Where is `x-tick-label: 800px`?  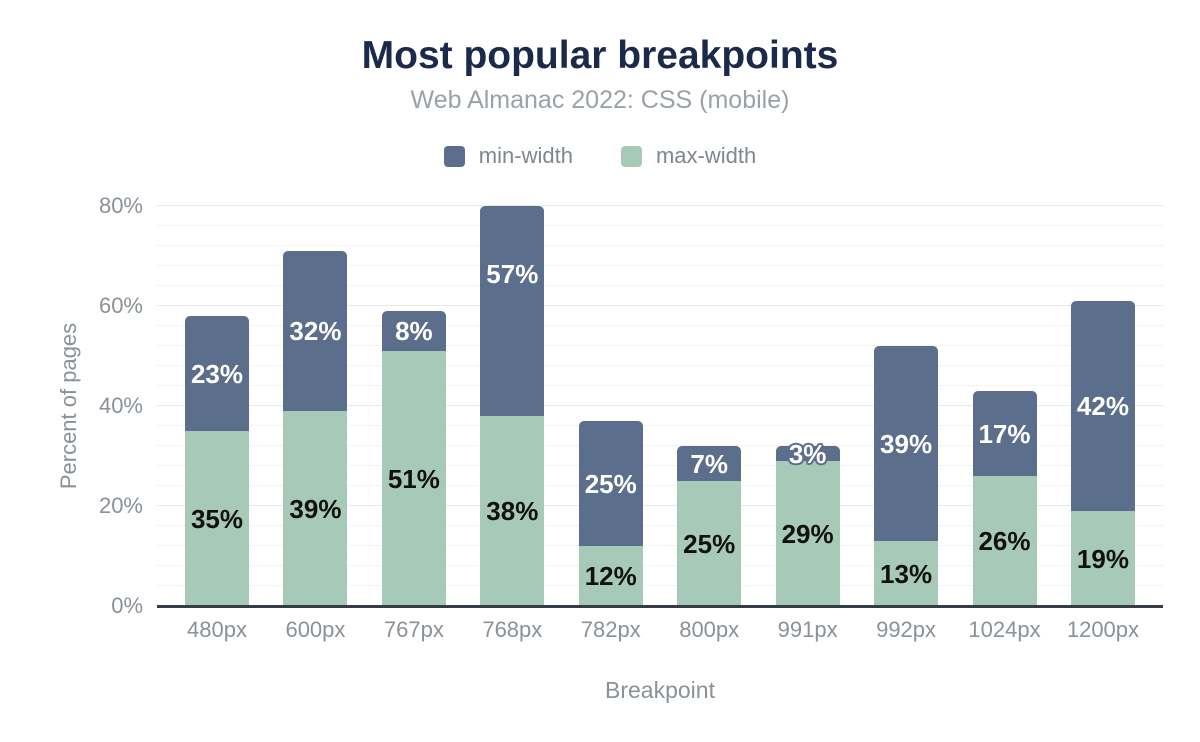
x-tick-label: 800px is located at coordinates (709, 629).